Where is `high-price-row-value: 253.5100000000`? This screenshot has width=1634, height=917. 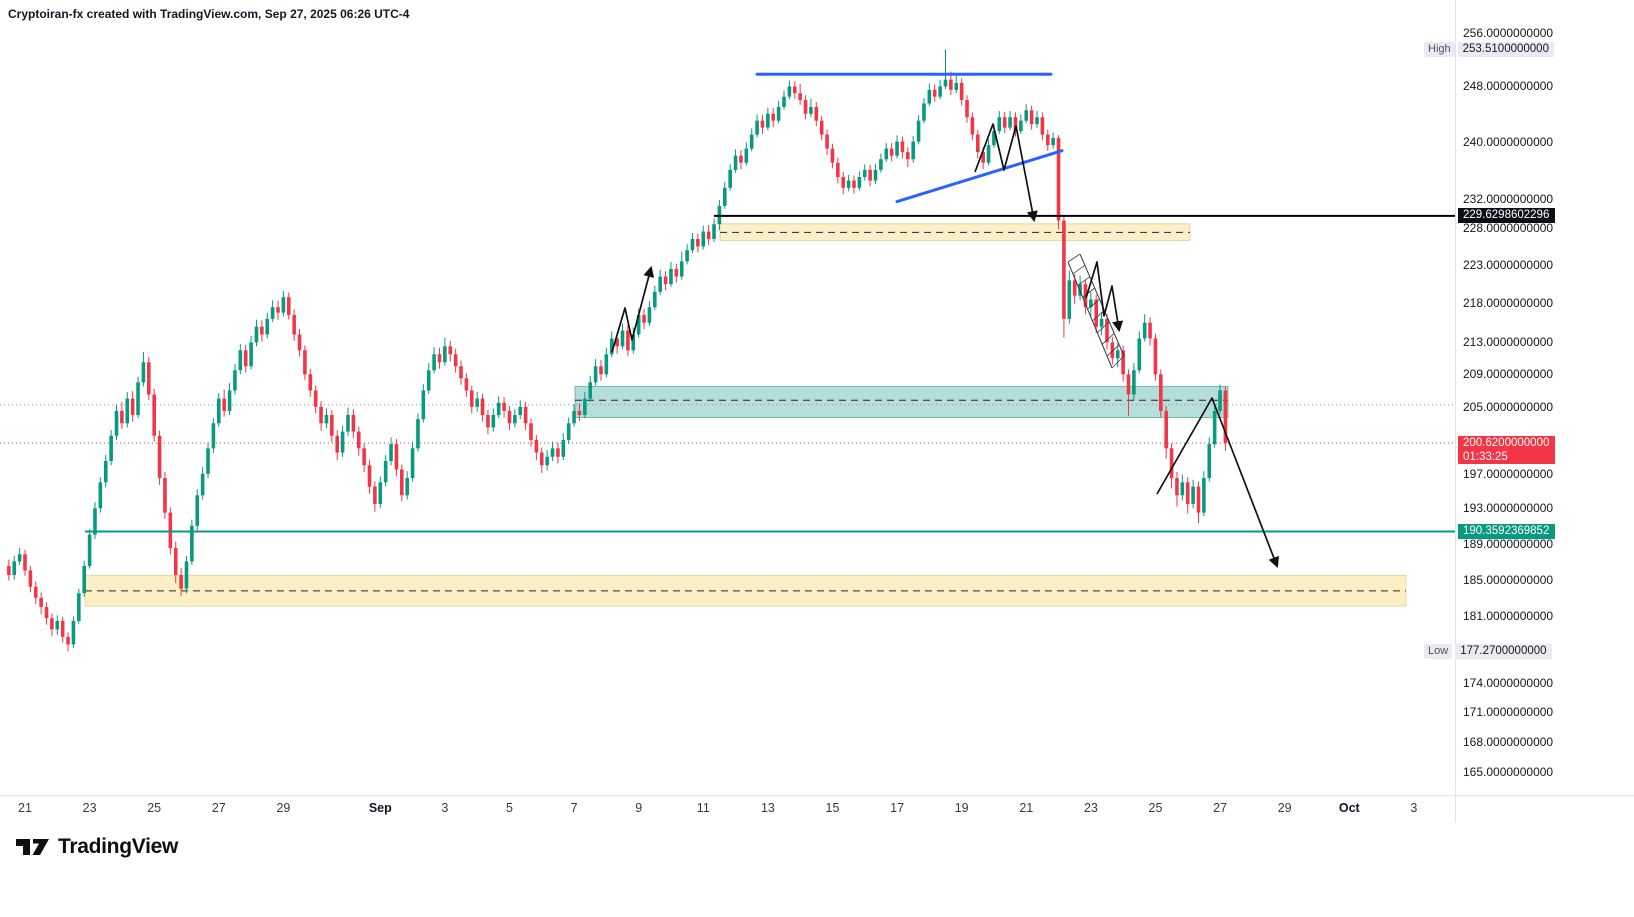
high-price-row-value: 253.5100000000 is located at coordinates (1505, 49).